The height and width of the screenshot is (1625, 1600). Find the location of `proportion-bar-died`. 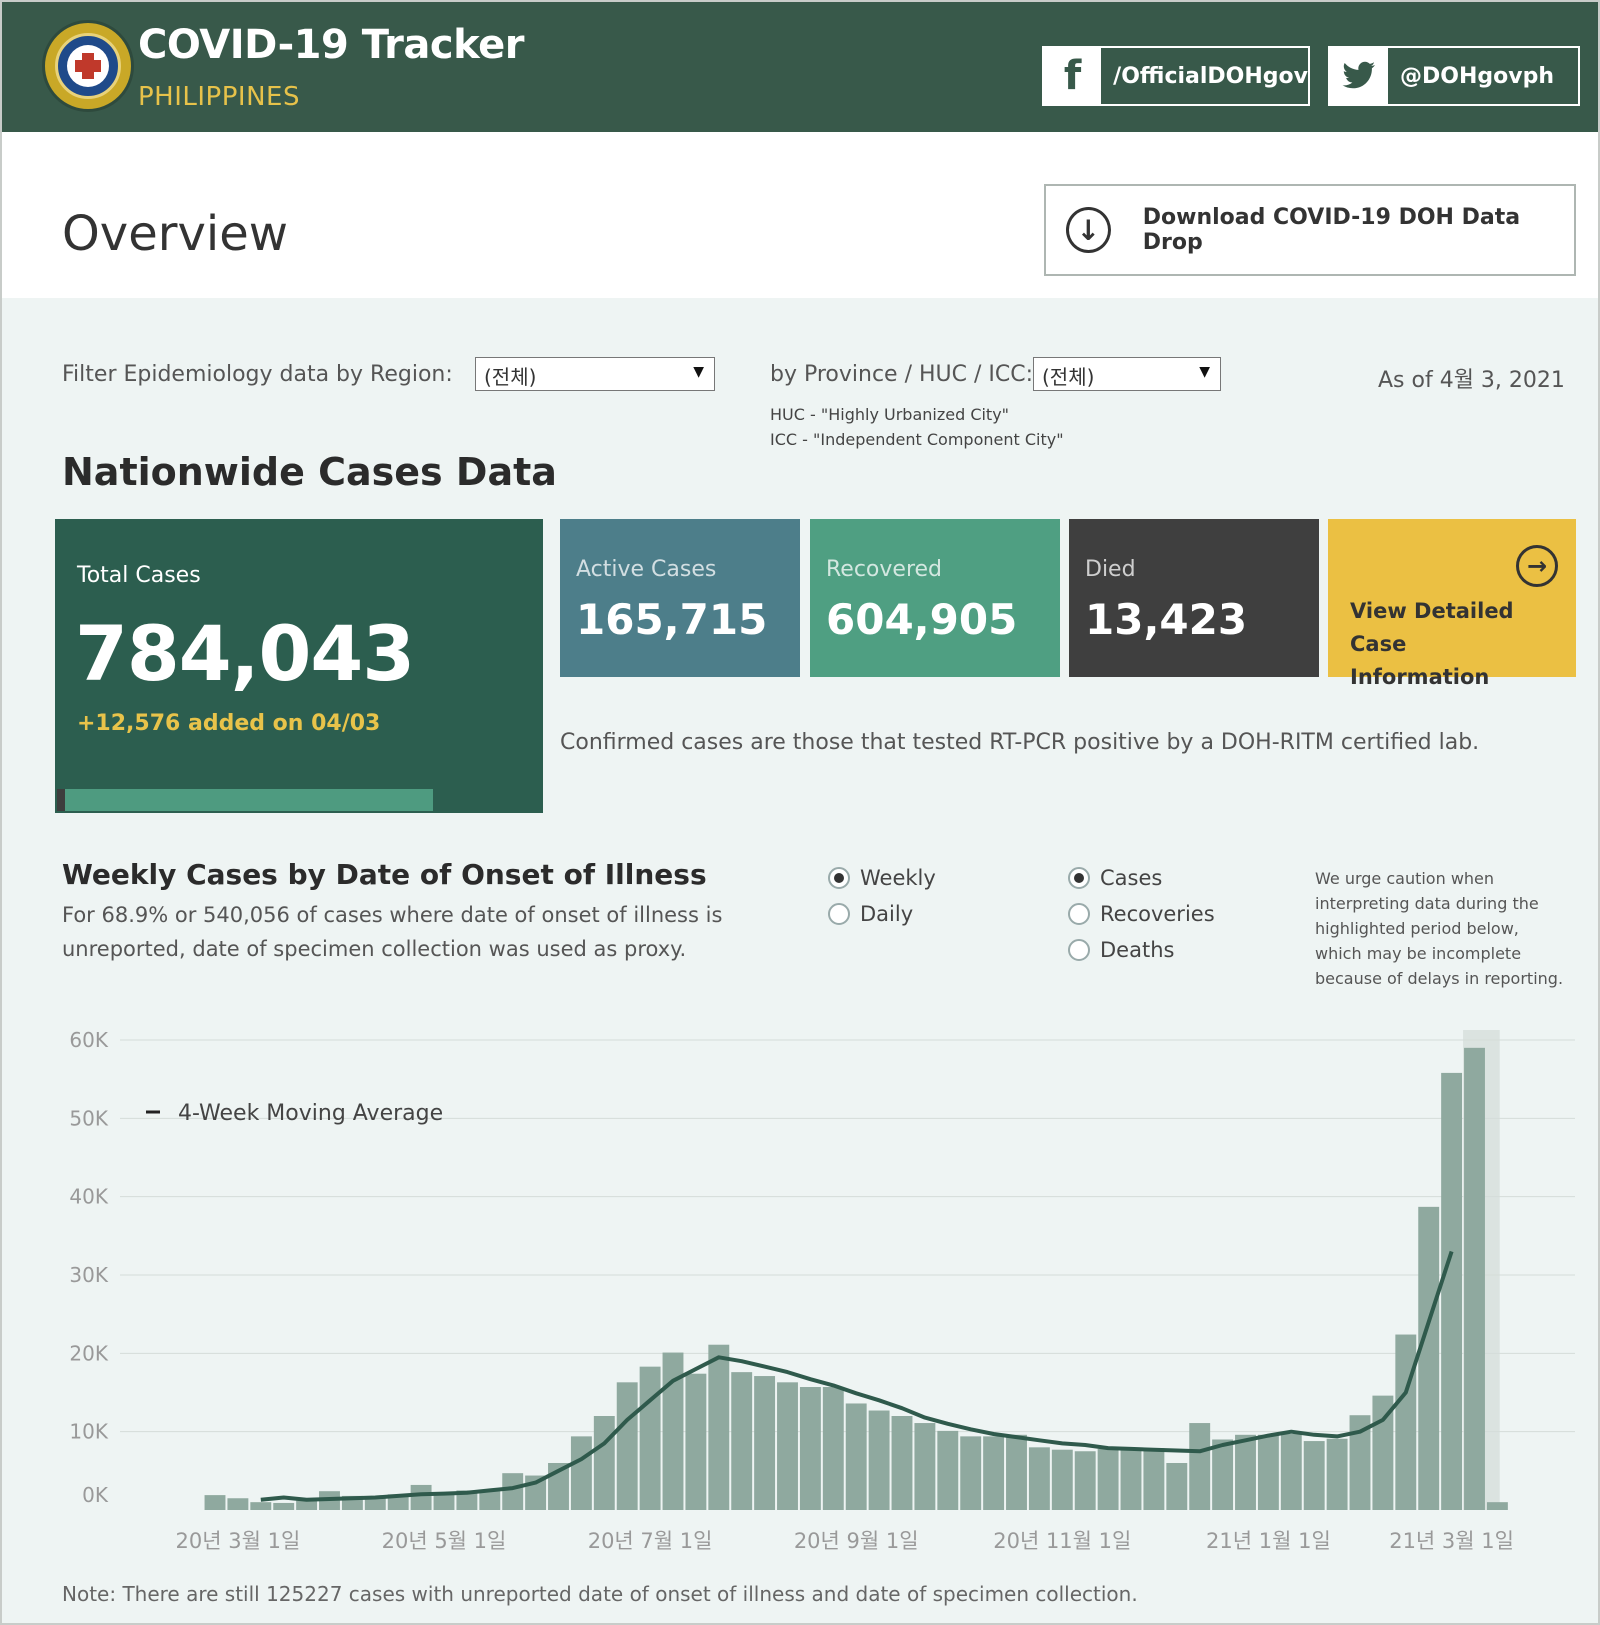

proportion-bar-died is located at coordinates (61, 800).